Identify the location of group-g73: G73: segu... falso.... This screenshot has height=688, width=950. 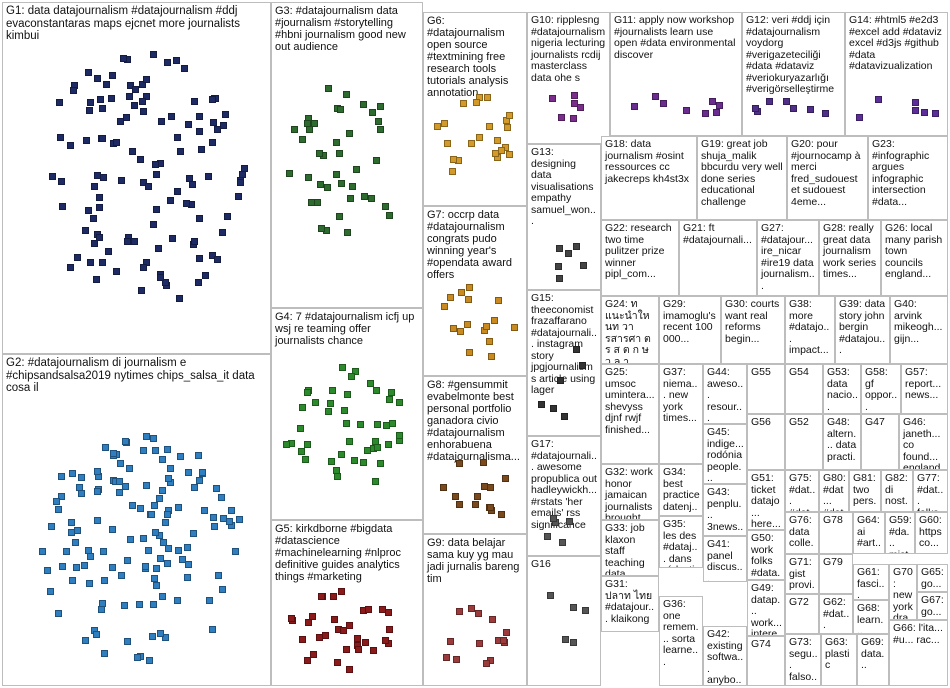
(803, 660).